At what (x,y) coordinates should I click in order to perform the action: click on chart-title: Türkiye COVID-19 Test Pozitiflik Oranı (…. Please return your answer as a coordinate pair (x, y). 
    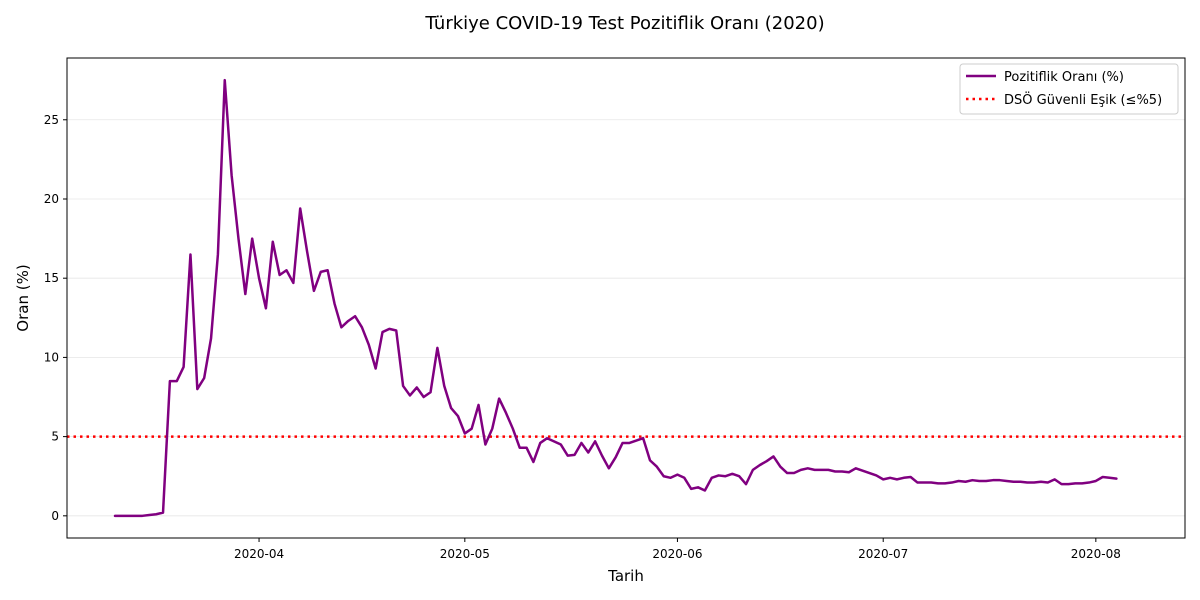
    Looking at the image, I should click on (624, 23).